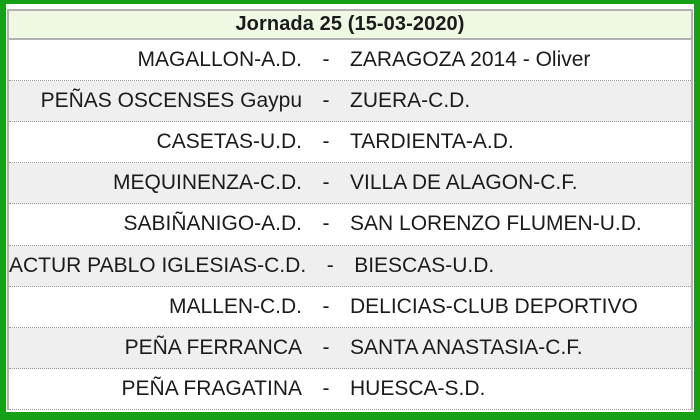 The image size is (700, 420). What do you see at coordinates (213, 347) in the screenshot?
I see `home-team: PEÑA FERRANCA` at bounding box center [213, 347].